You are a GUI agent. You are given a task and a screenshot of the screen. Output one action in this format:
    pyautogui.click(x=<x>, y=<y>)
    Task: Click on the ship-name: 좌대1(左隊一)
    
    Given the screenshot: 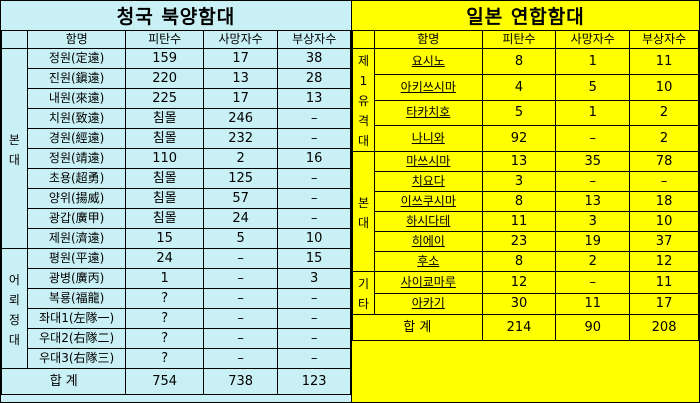 What is the action you would take?
    pyautogui.click(x=76, y=318)
    